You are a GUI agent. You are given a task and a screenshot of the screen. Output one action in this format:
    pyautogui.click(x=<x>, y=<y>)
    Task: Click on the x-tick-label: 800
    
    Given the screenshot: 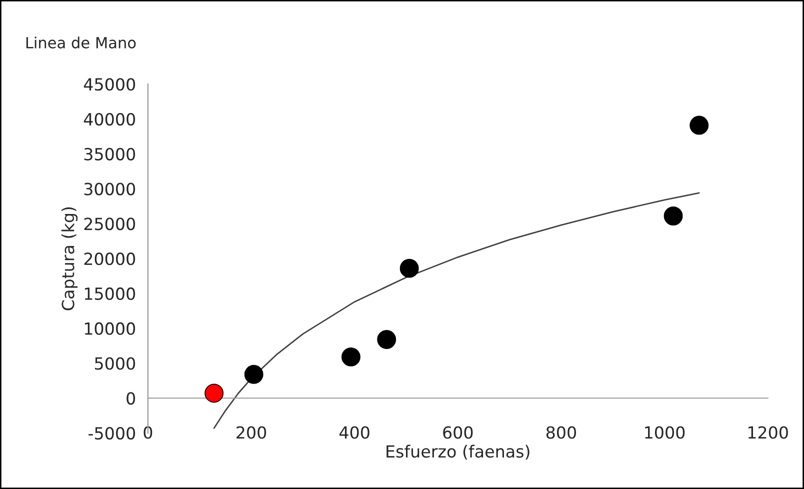 What is the action you would take?
    pyautogui.click(x=561, y=432)
    